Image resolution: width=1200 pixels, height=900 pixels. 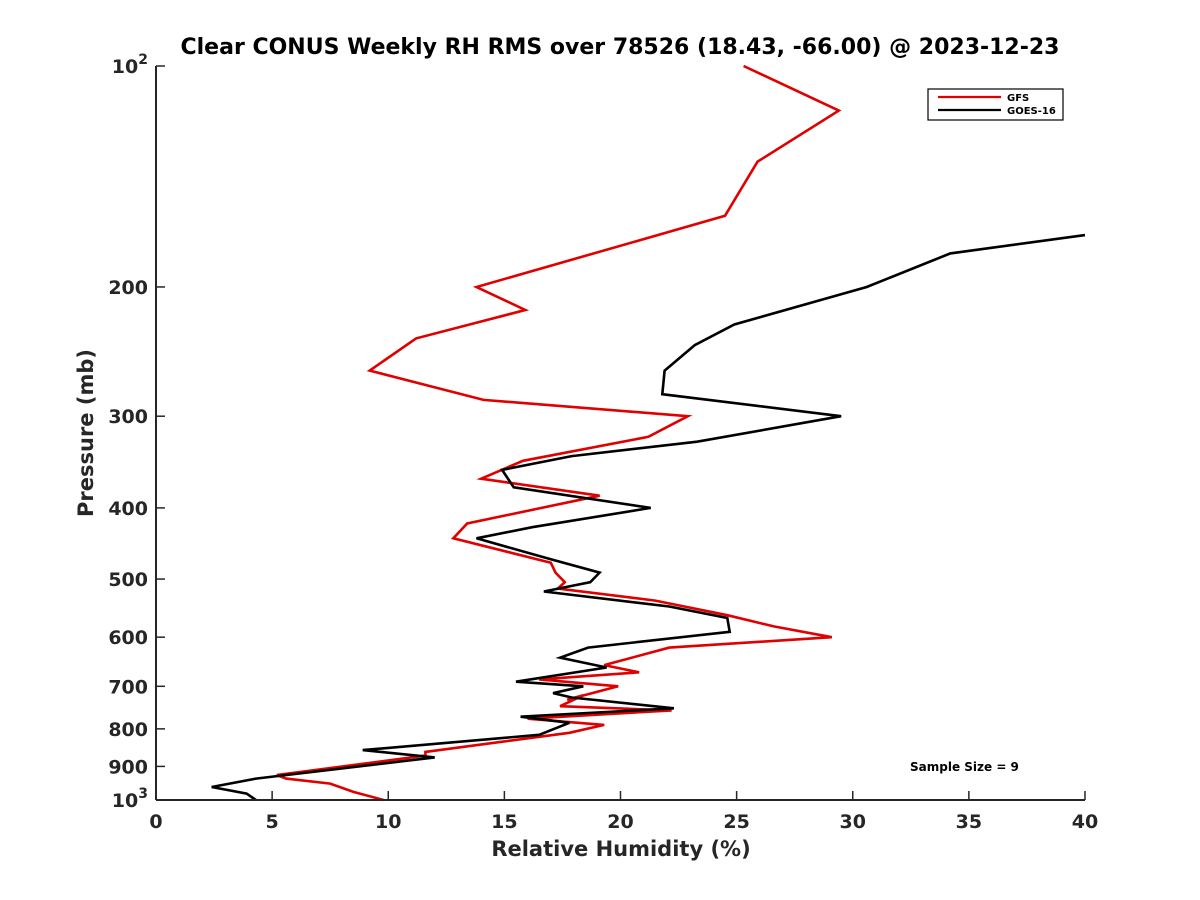 I want to click on y-tick-label: 10³, so click(x=130, y=799).